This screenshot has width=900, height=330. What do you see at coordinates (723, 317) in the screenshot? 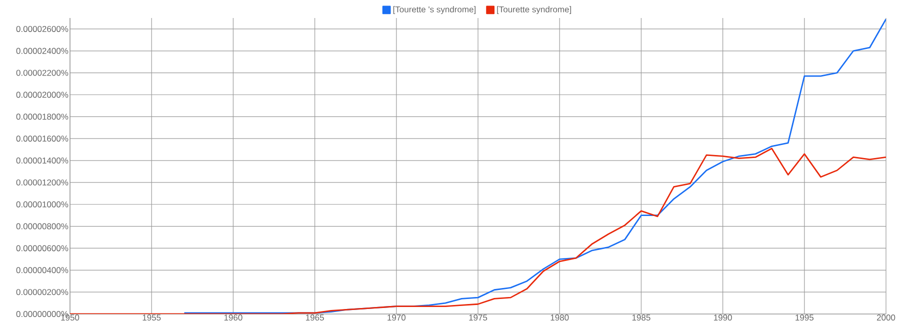
I see `x-tick-label: 1990` at bounding box center [723, 317].